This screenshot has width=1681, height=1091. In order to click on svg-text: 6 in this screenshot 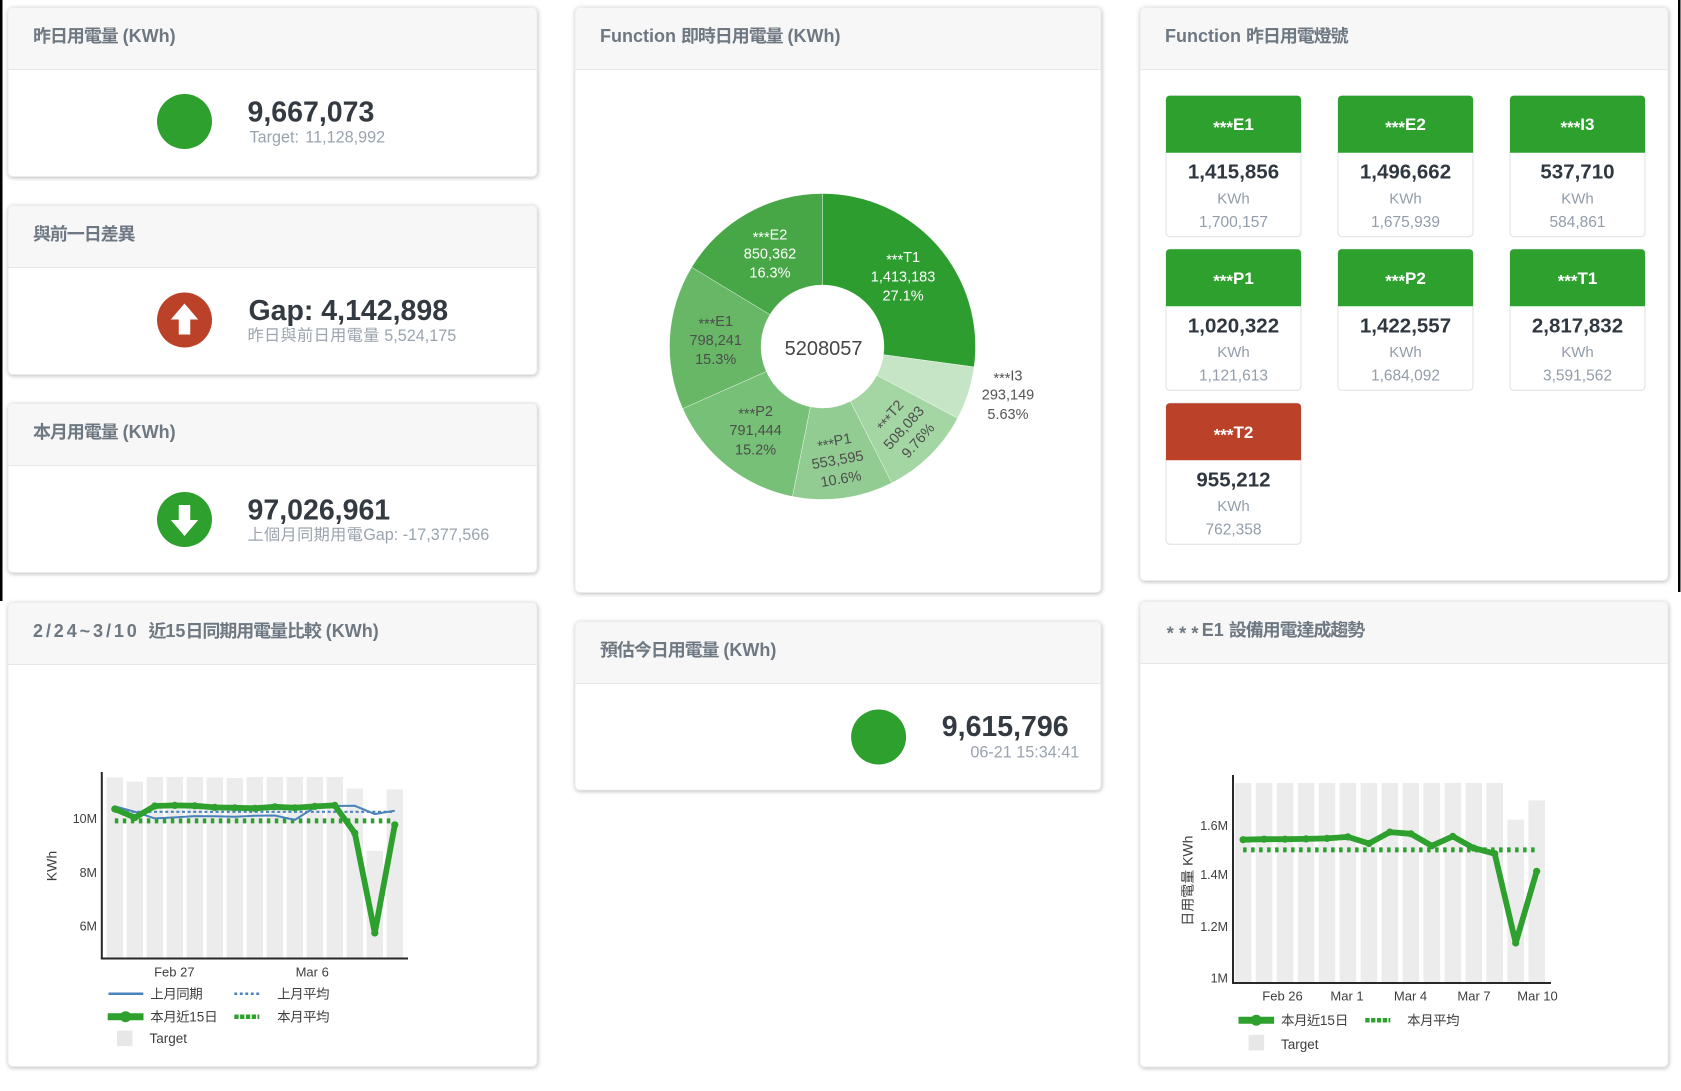, I will do `click(325, 972)`.